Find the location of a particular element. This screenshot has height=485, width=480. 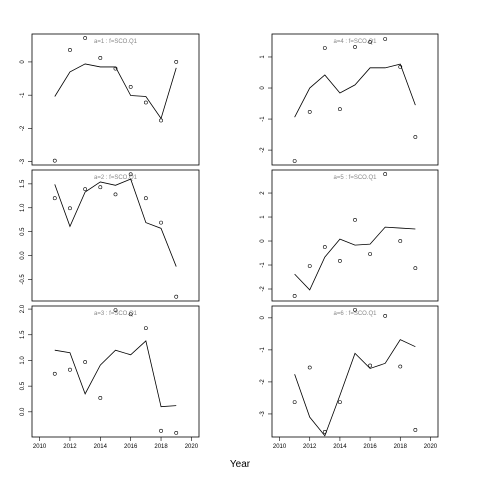

panel-title: a=1 : f=SCO.Q1 is located at coordinates (116, 42).